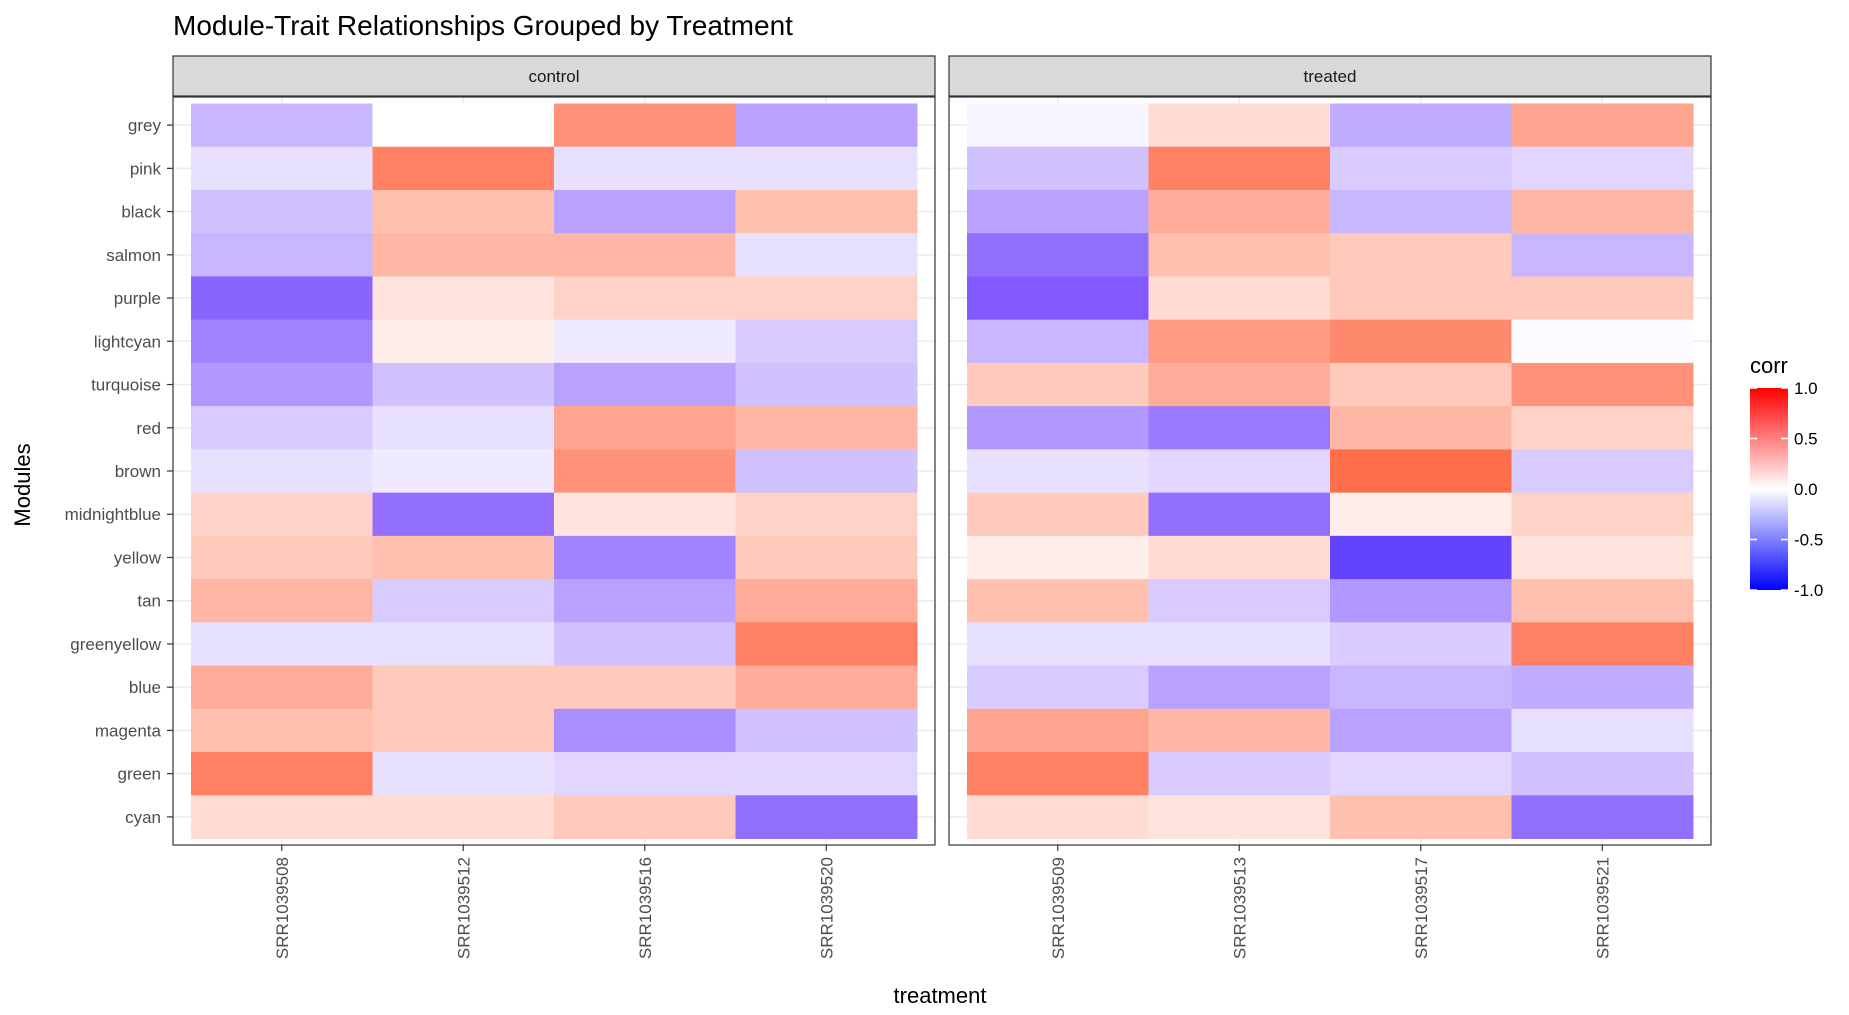  I want to click on heatmap-tile-magenta-SRR1039517, so click(1421, 730).